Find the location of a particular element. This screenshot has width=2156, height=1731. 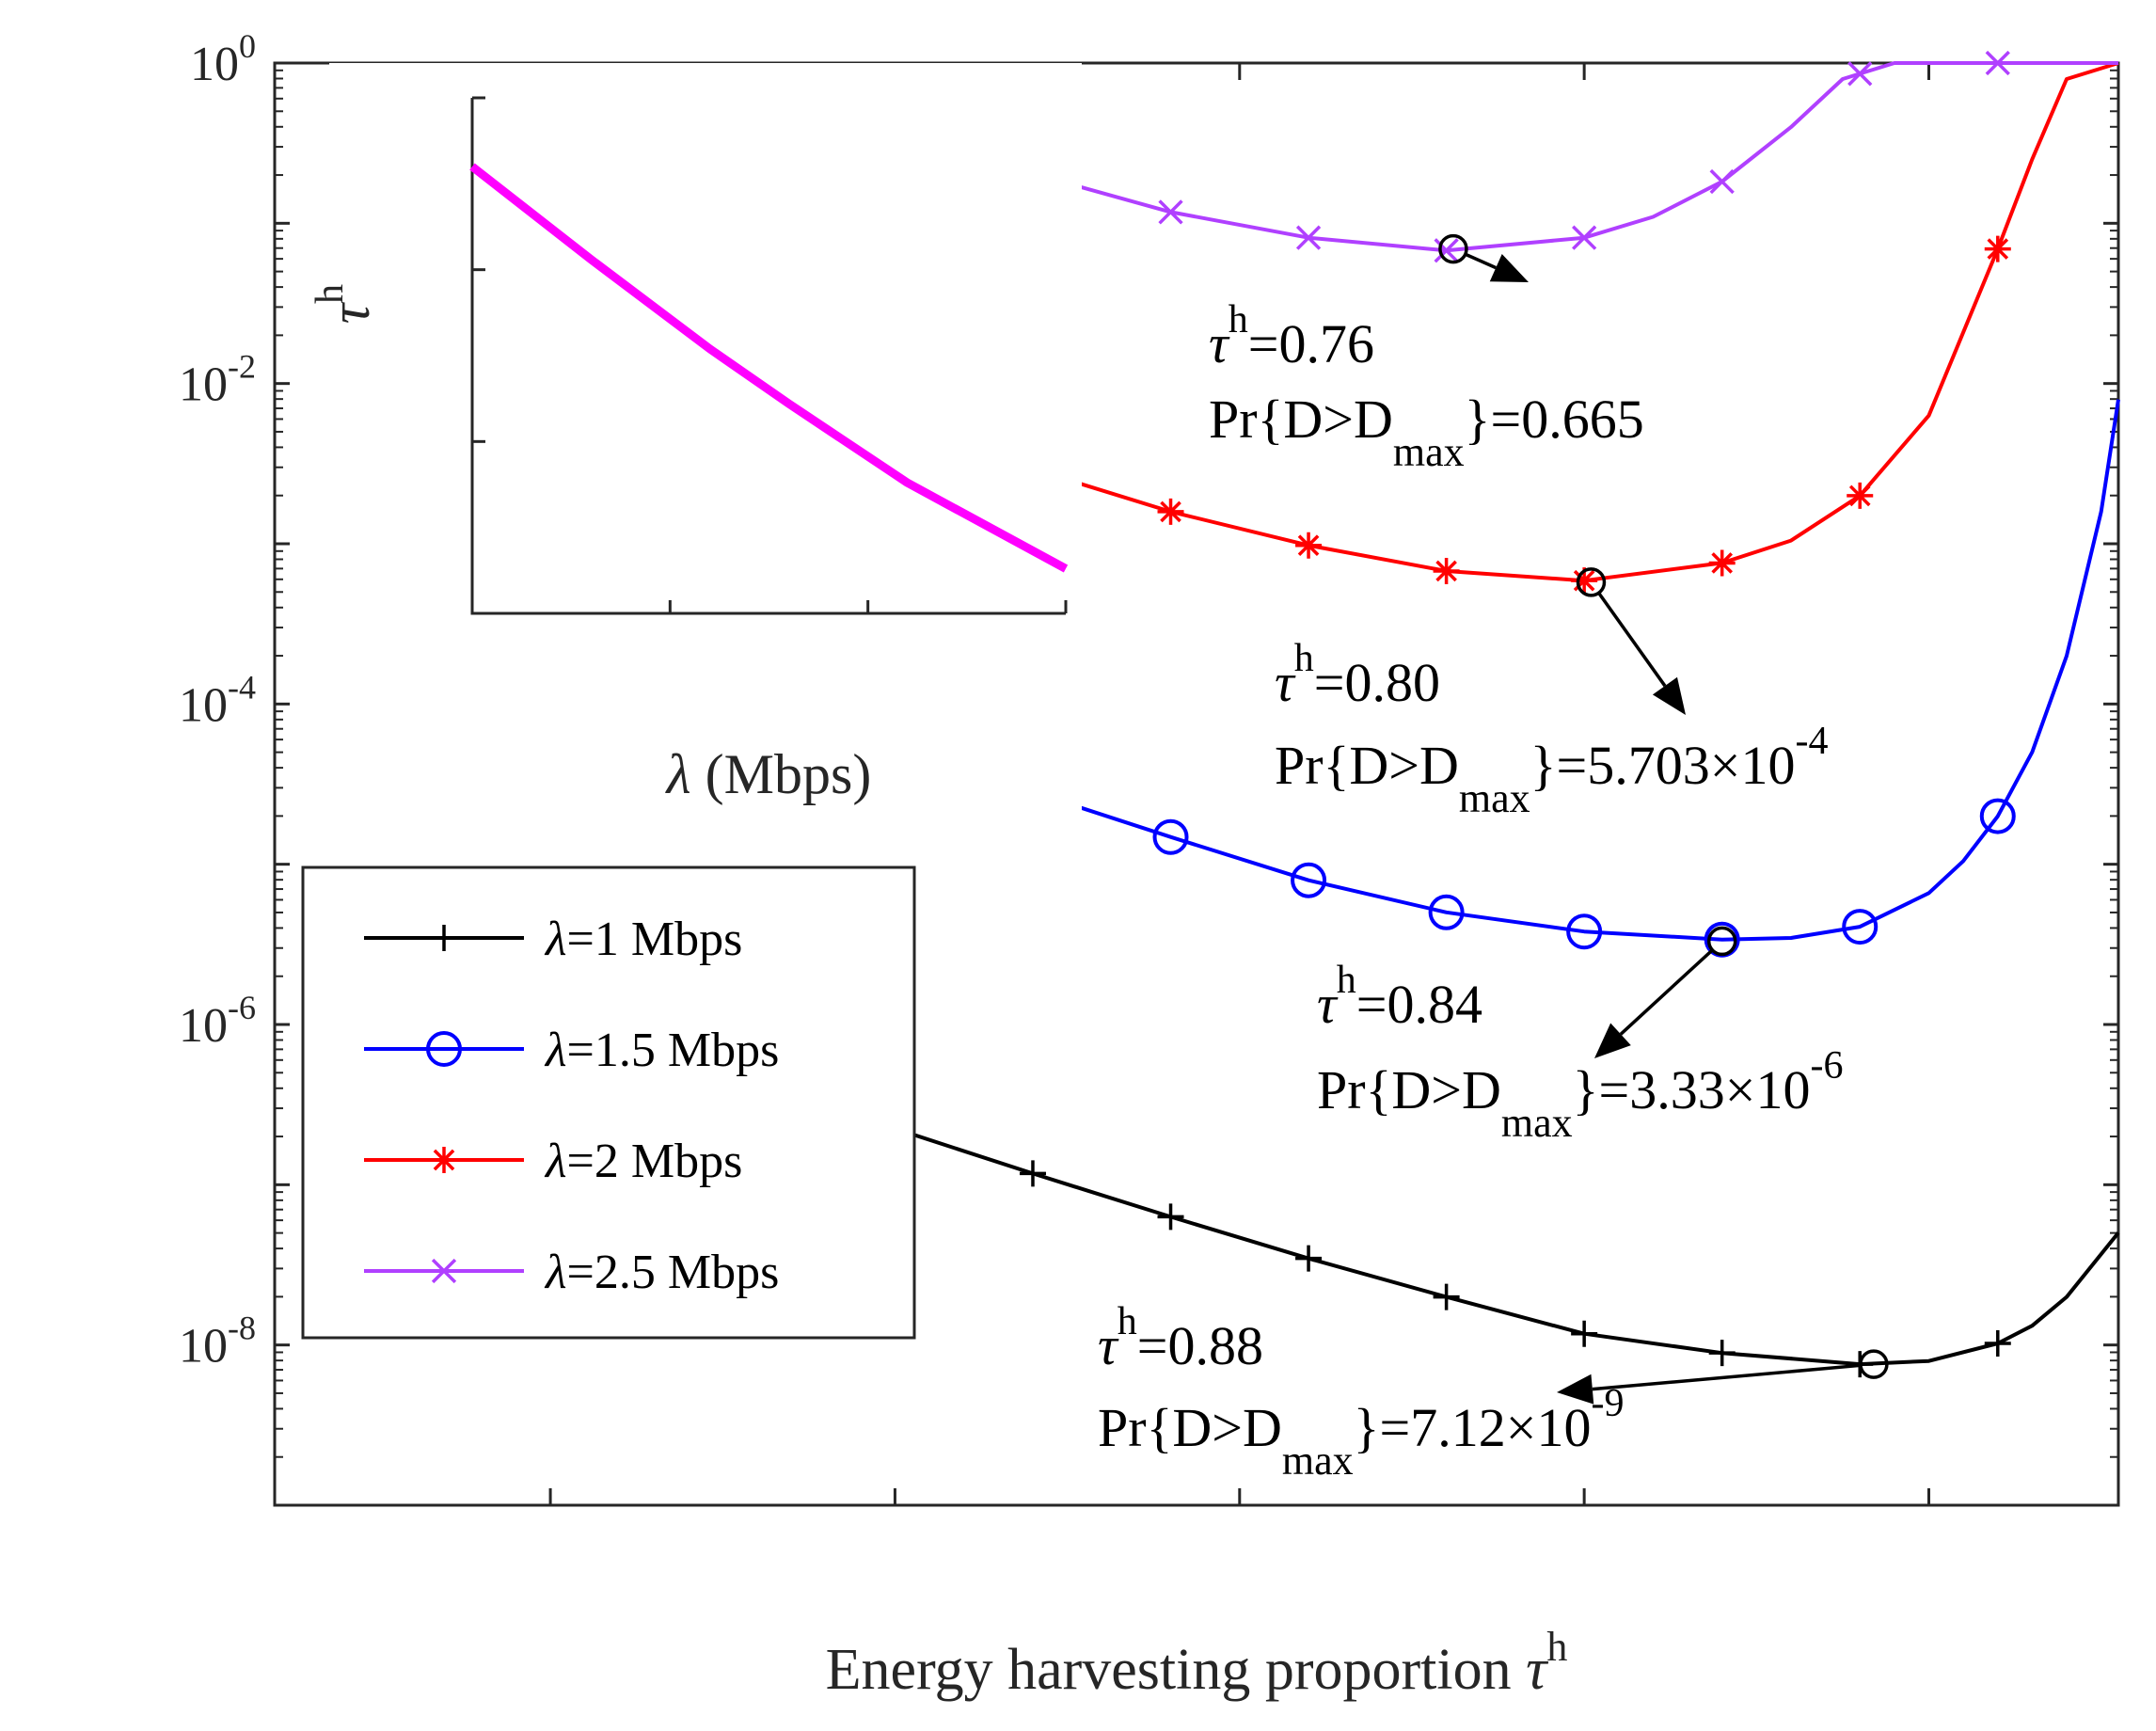

y-tick-label: 10⁰ is located at coordinates (223, 59).